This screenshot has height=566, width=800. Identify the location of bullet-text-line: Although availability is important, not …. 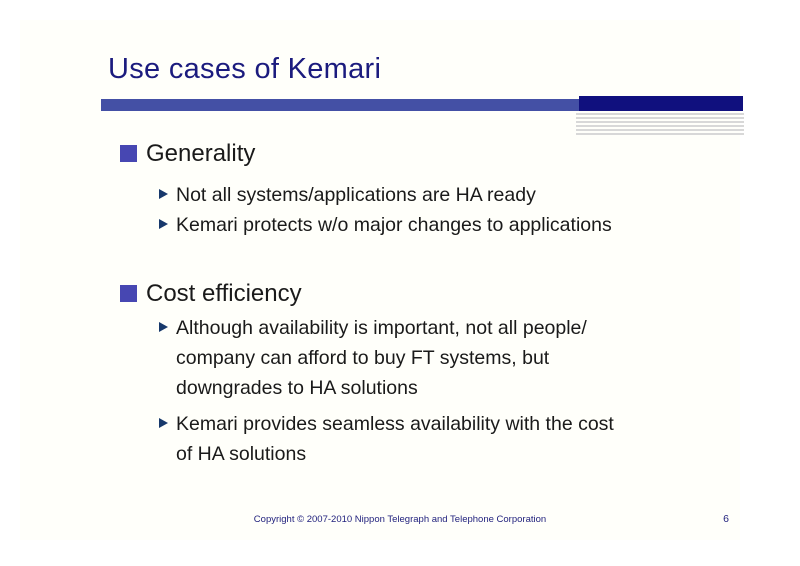
(381, 328).